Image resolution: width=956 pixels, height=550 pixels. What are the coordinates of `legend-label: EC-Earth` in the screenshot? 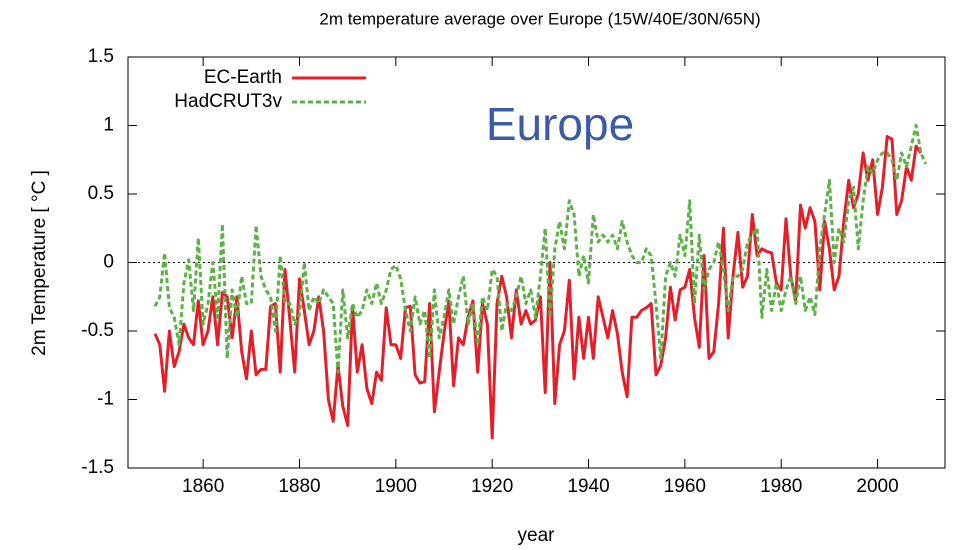 It's located at (243, 77).